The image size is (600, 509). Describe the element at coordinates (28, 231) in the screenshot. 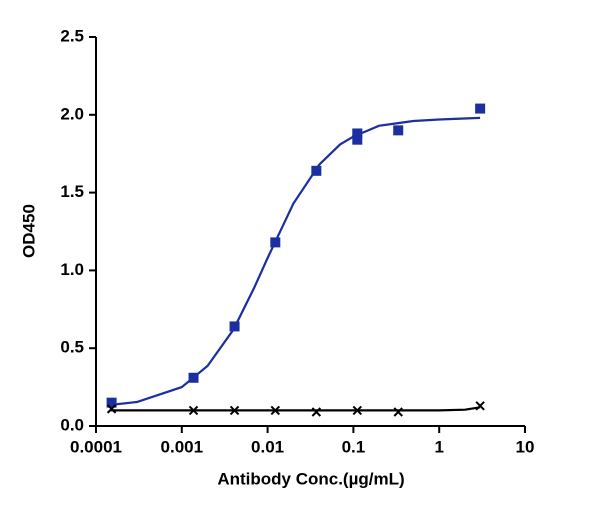

I see `y-axis-label: OD450` at that location.